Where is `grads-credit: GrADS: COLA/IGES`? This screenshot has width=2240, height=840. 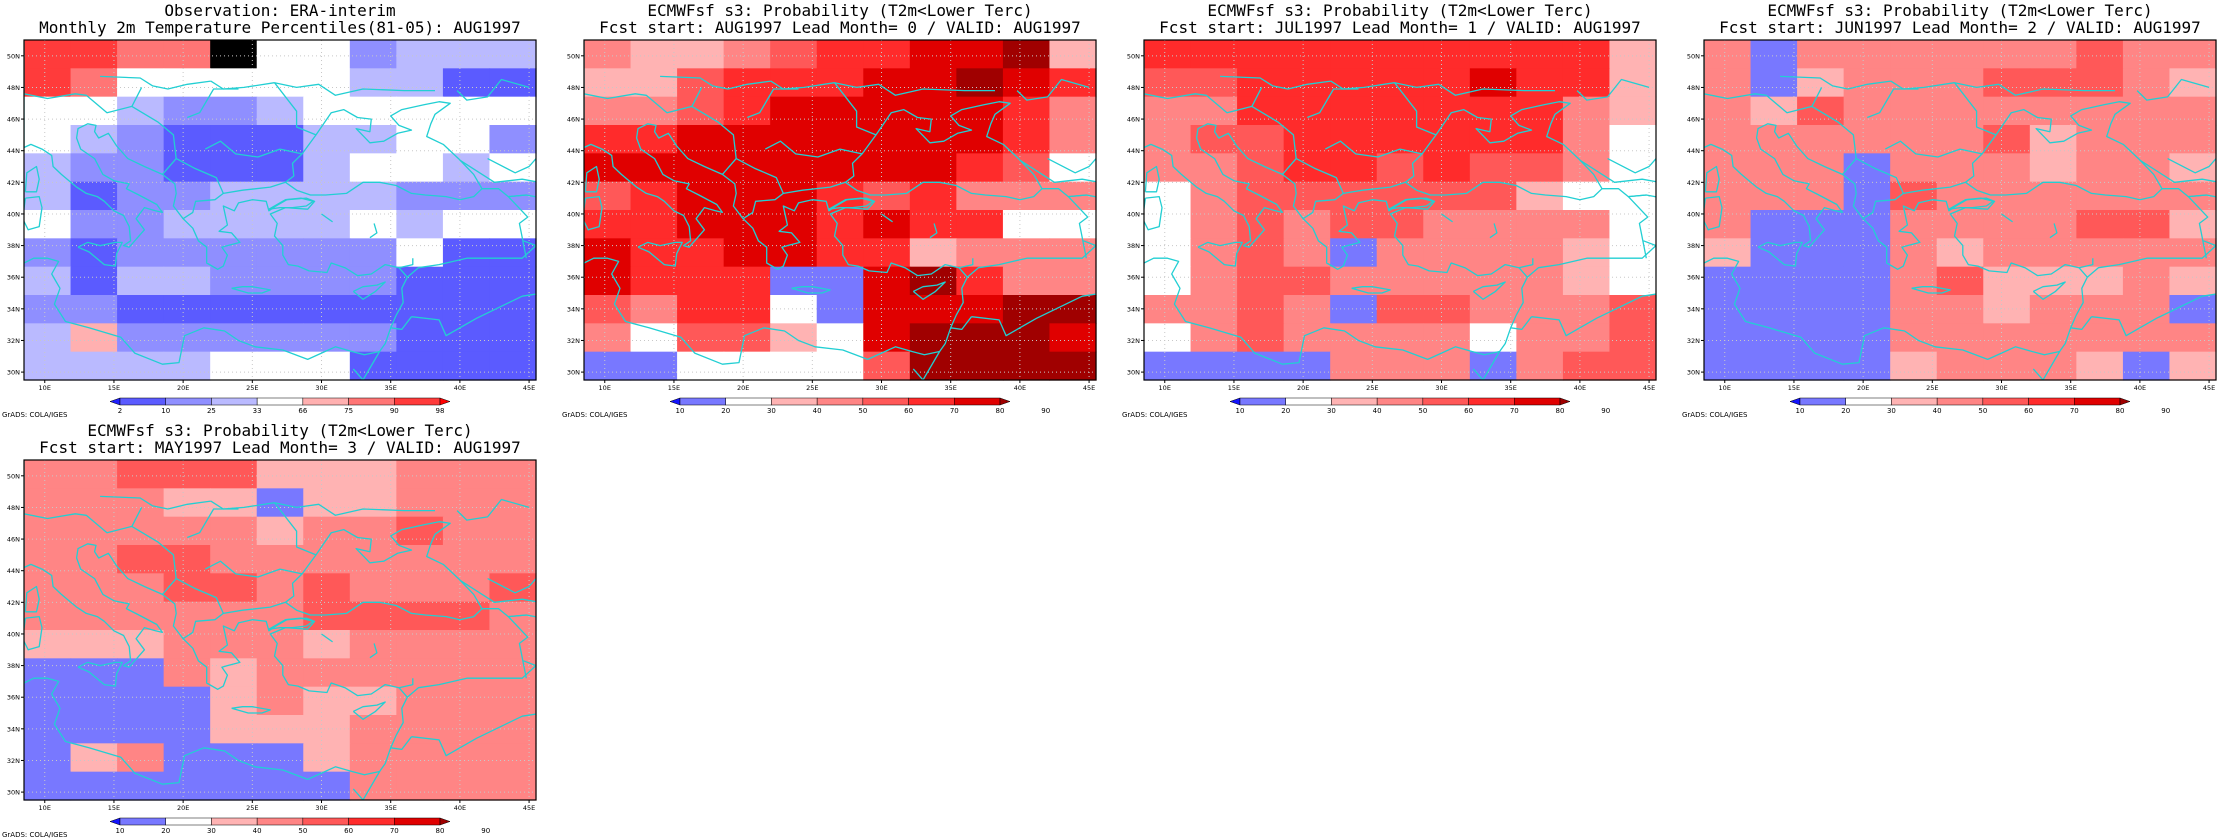
grads-credit: GrADS: COLA/IGES is located at coordinates (35, 835).